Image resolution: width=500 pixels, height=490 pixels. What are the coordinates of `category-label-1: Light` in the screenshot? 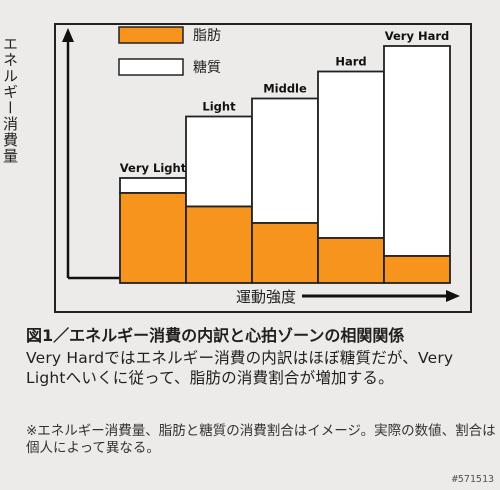 It's located at (219, 107).